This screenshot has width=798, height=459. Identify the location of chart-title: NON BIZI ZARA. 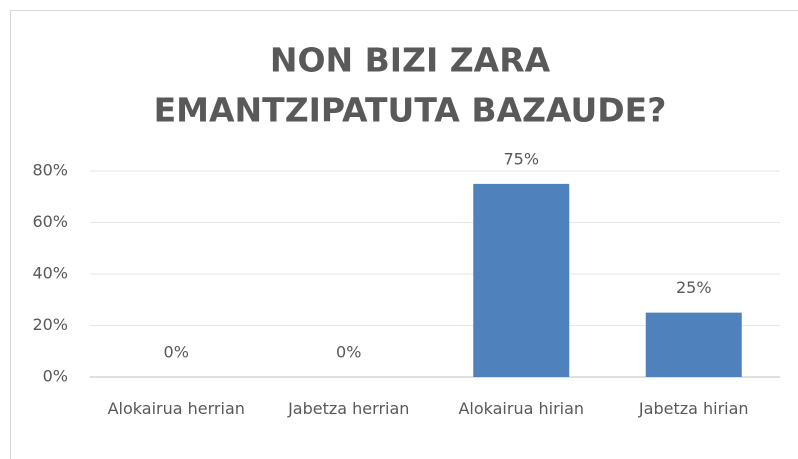
(410, 60).